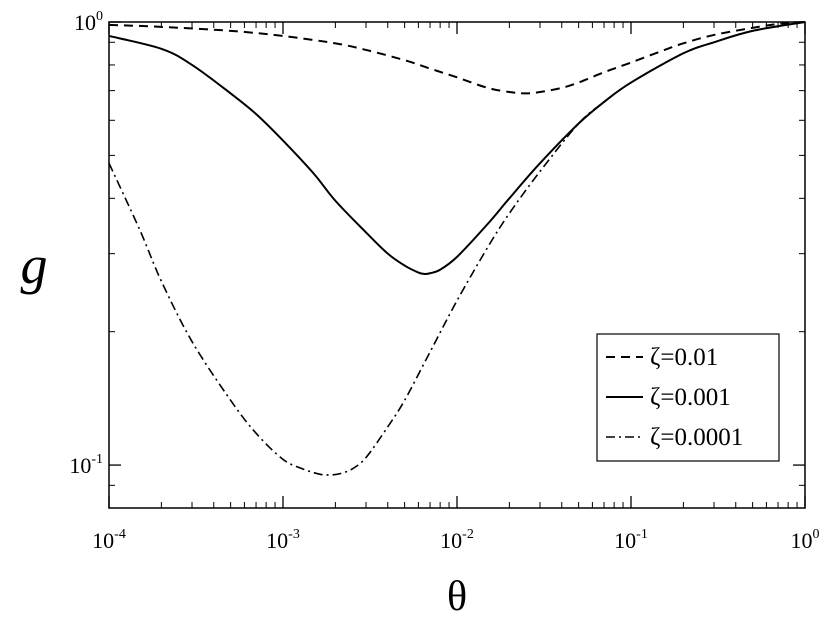  I want to click on x-tick-label: 10⁻², so click(457, 540).